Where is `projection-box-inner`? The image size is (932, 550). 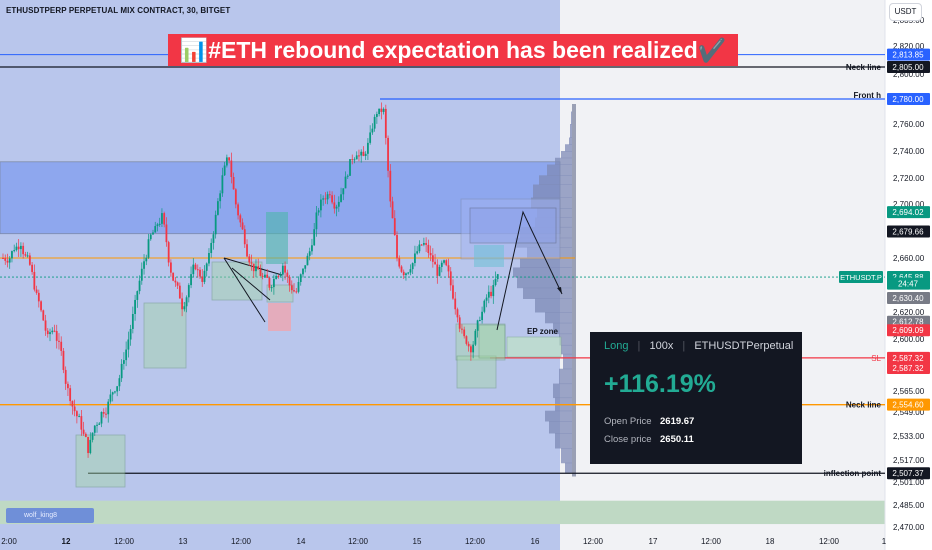
projection-box-inner is located at coordinates (513, 225).